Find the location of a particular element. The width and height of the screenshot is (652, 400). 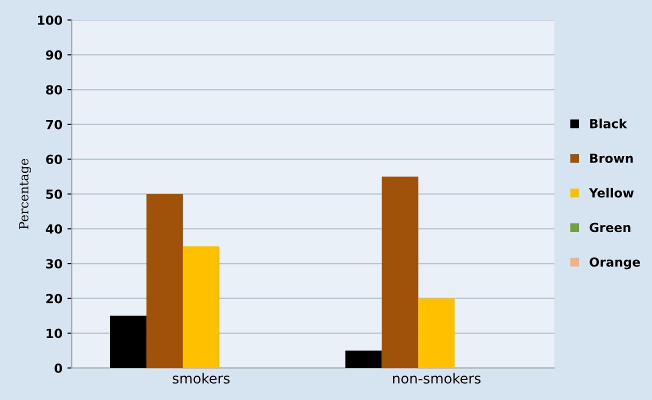

x-tick-label: smokers is located at coordinates (201, 378).